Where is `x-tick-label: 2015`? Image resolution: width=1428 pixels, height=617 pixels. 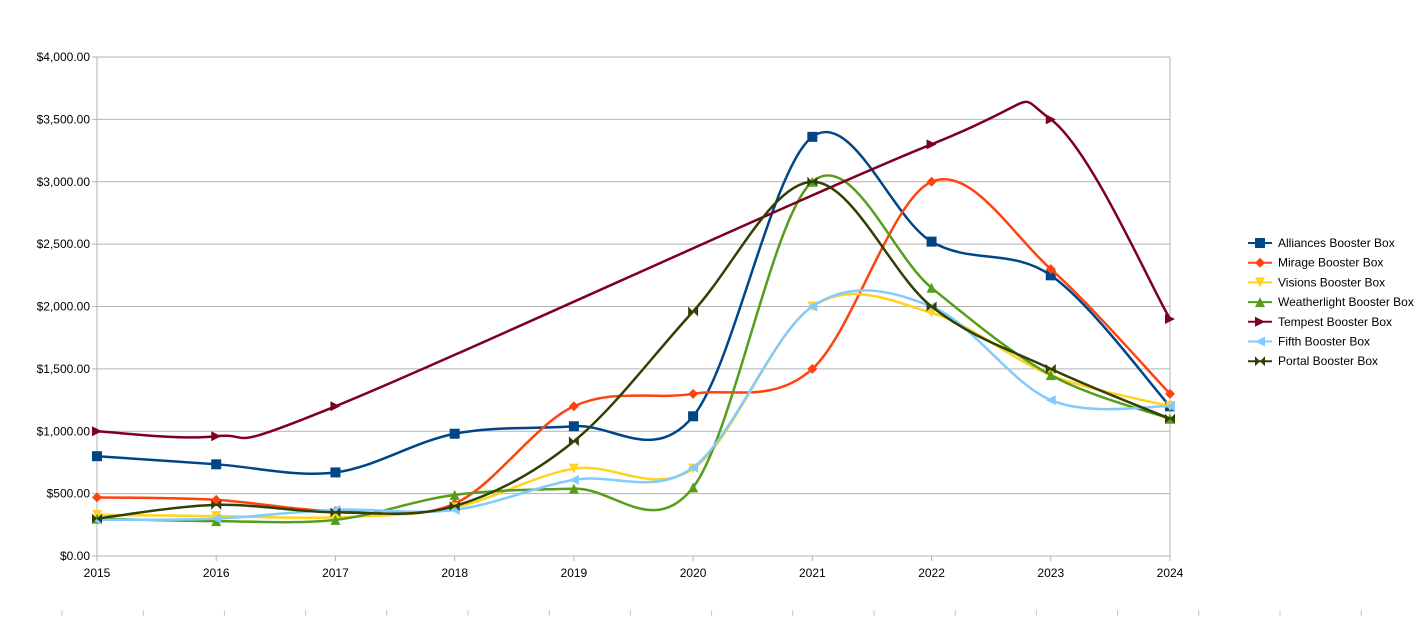
x-tick-label: 2015 is located at coordinates (97, 573).